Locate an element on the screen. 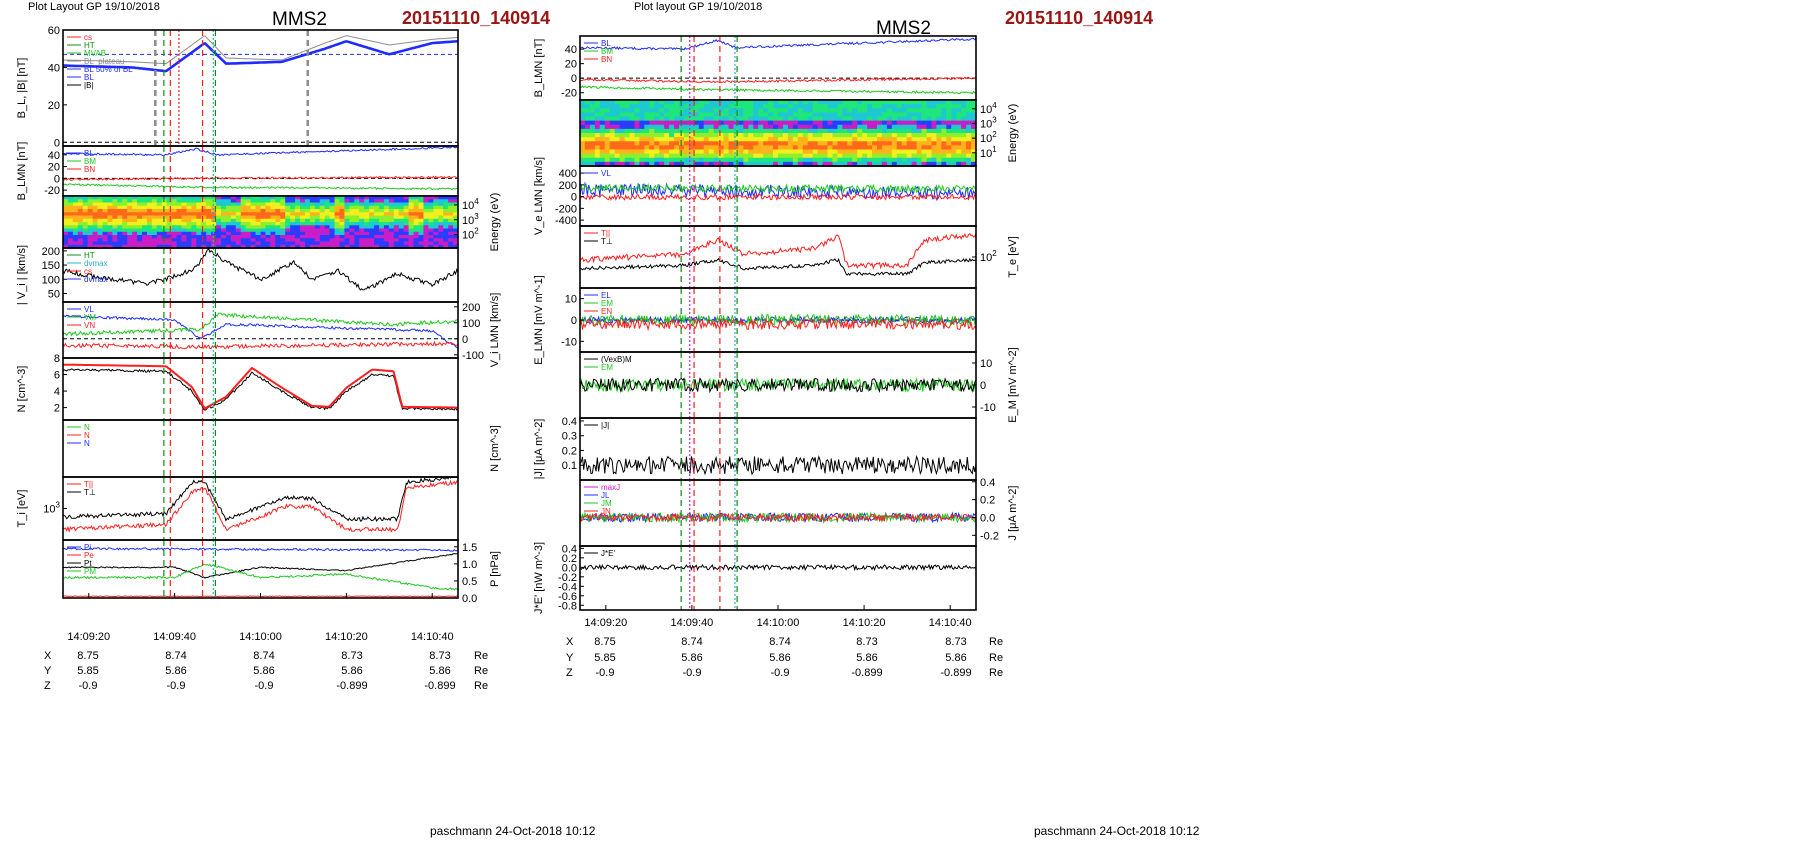 This screenshot has width=1804, height=841. coord-value: -0.899 is located at coordinates (439, 686).